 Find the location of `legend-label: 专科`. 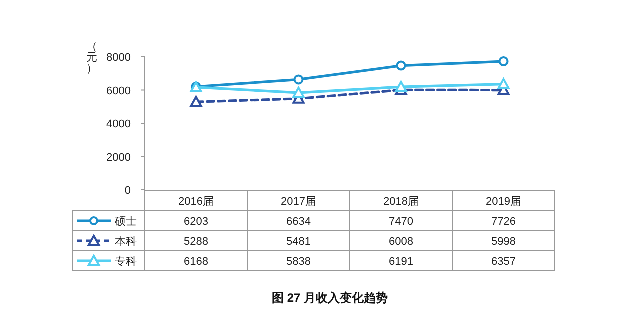

legend-label: 专科 is located at coordinates (126, 261).